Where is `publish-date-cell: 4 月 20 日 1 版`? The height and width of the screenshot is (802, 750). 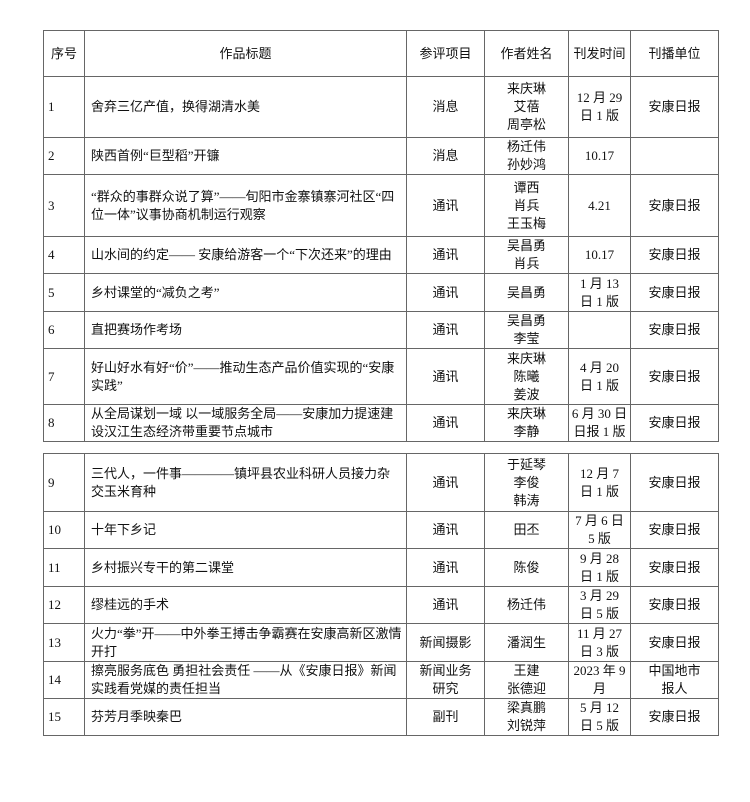
publish-date-cell: 4 月 20 日 1 版 is located at coordinates (599, 376).